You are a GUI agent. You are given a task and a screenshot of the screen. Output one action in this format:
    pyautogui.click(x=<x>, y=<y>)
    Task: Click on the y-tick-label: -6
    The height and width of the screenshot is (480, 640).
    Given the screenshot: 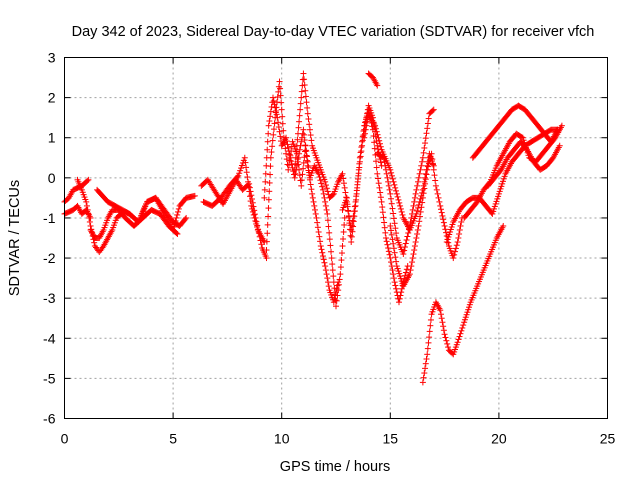 What is the action you would take?
    pyautogui.click(x=49, y=419)
    